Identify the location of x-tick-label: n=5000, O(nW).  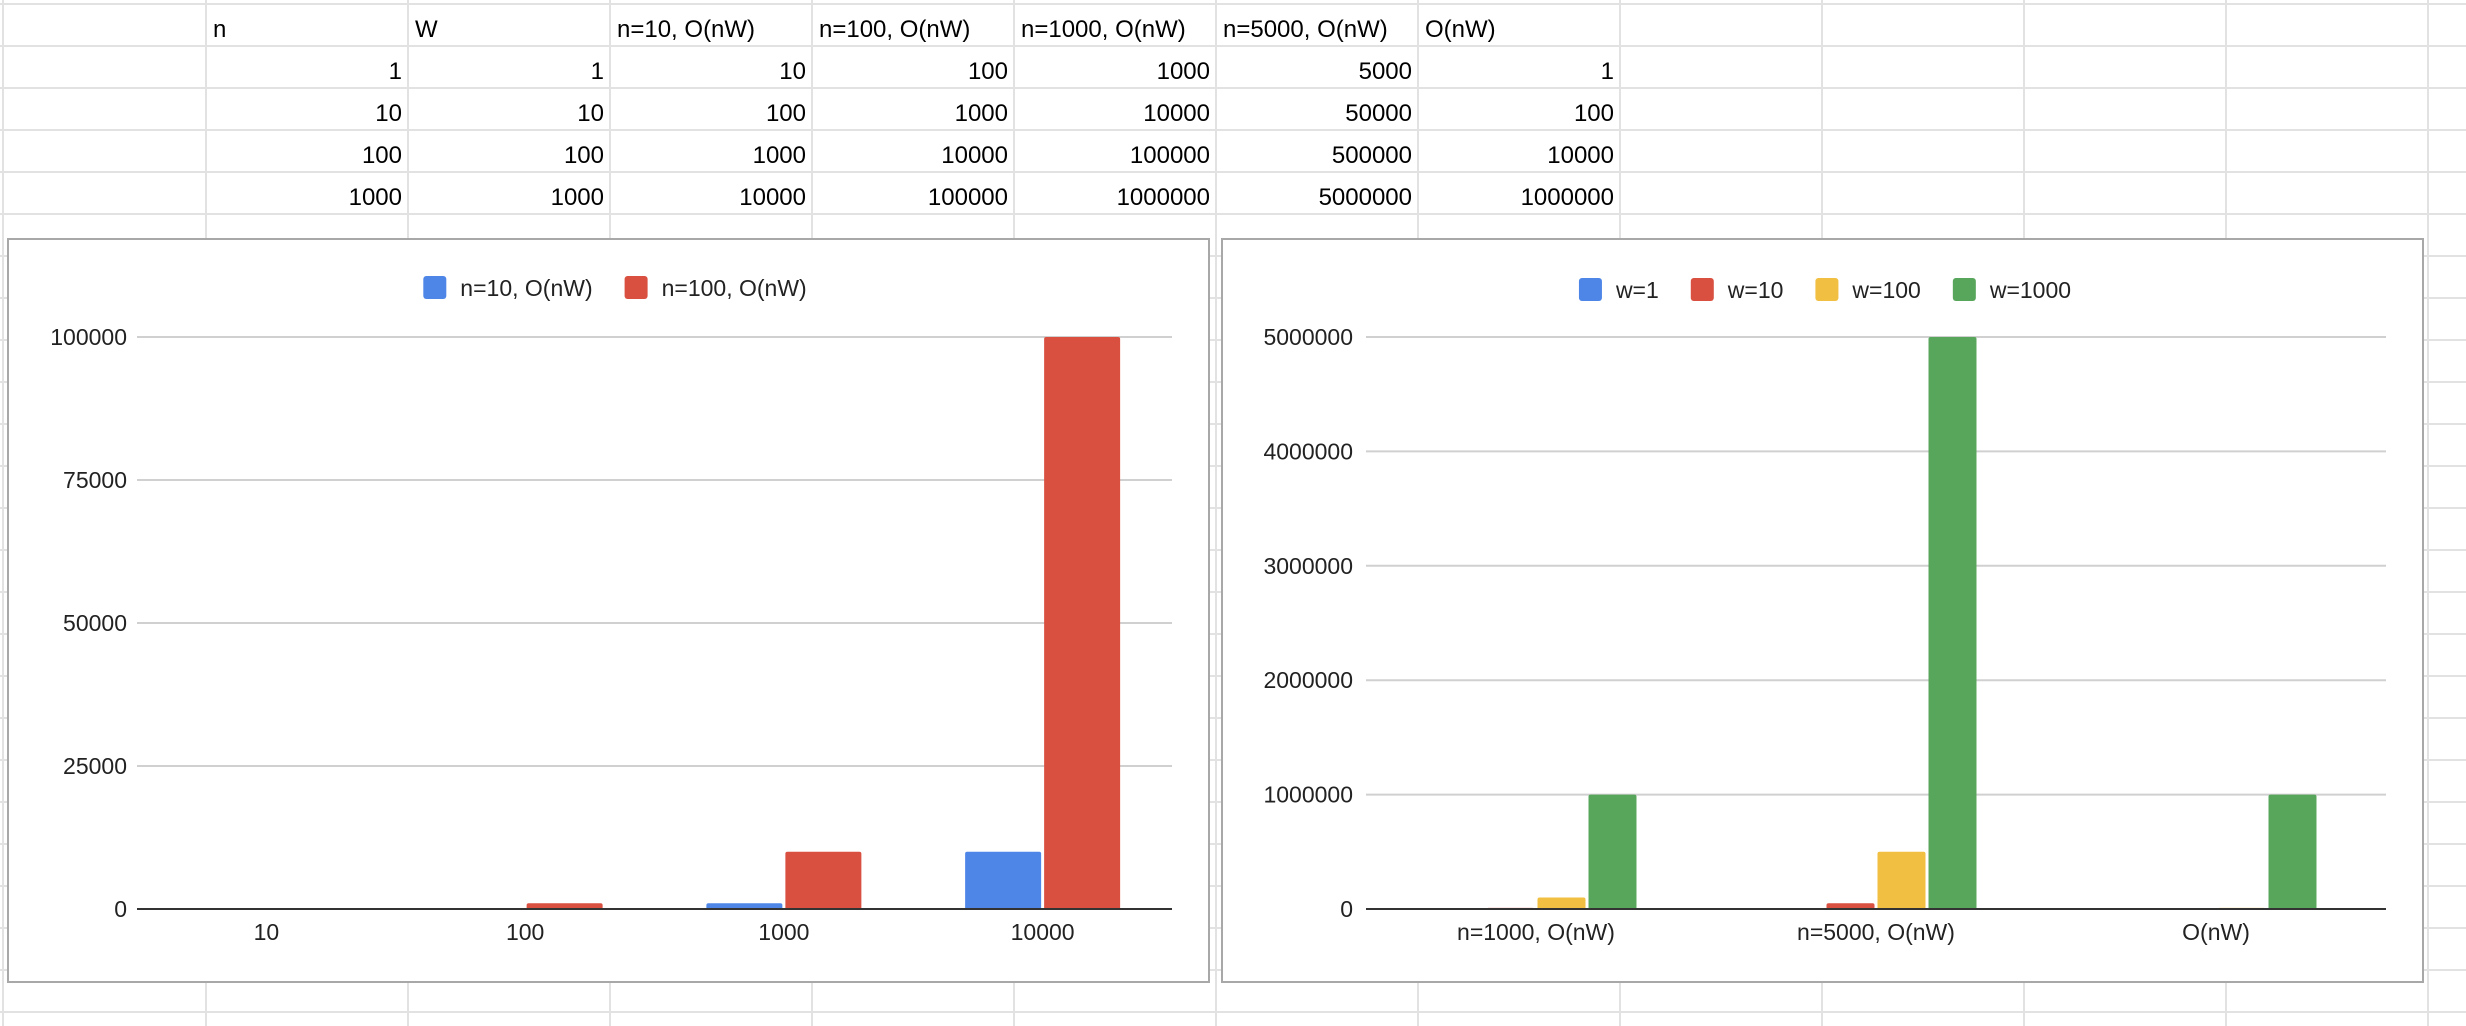
(1876, 932).